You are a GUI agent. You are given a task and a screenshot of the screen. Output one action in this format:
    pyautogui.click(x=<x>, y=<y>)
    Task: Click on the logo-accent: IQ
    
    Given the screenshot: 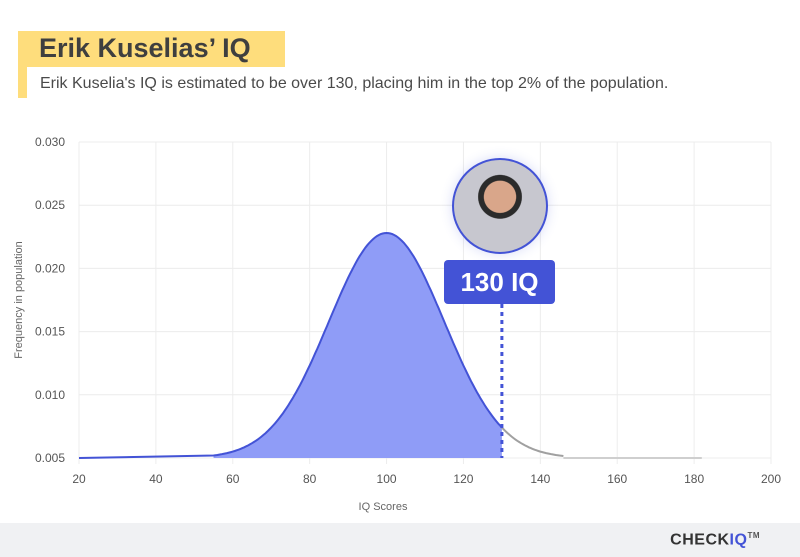 What is the action you would take?
    pyautogui.click(x=738, y=540)
    